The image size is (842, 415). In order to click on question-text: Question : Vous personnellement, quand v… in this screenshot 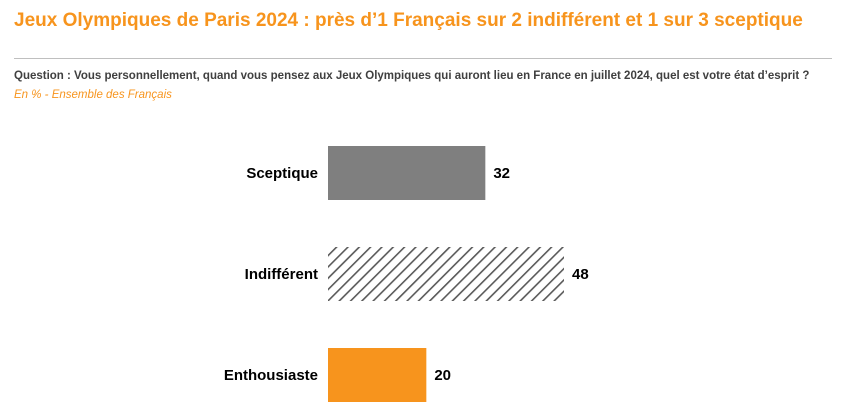, I will do `click(412, 76)`.